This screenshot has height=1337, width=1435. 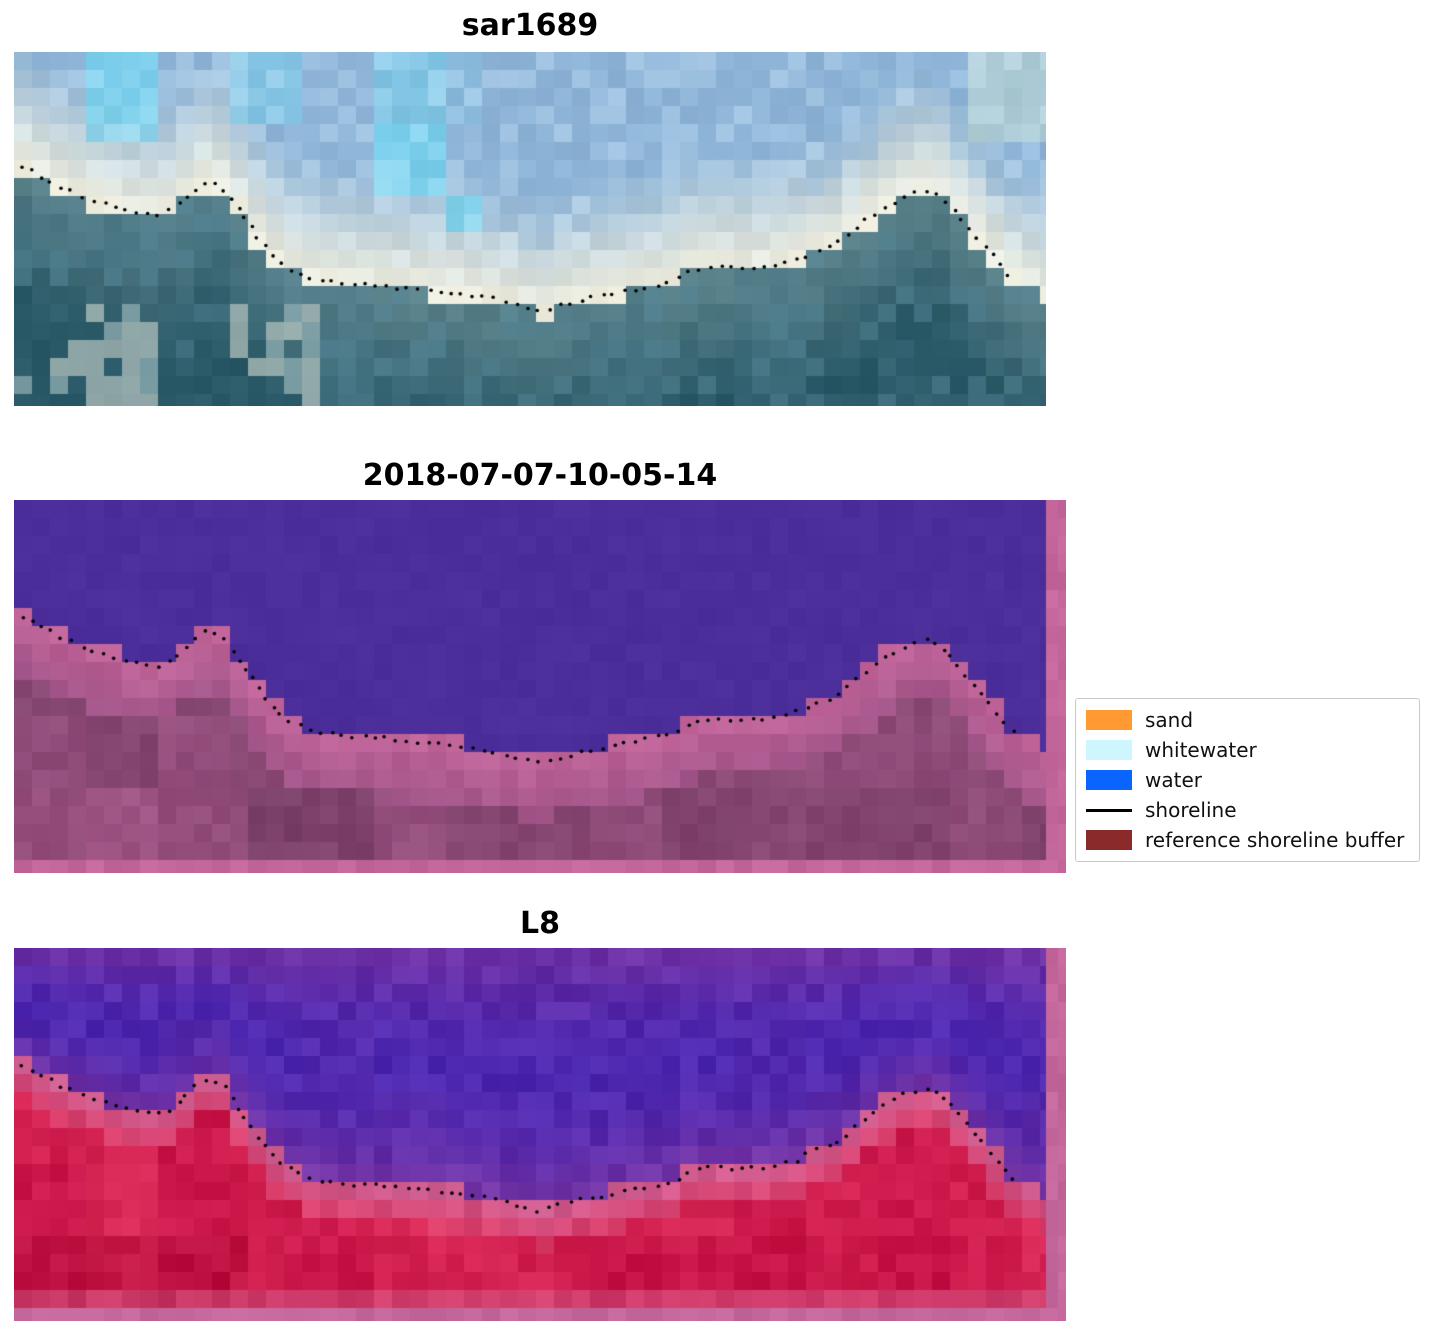 What do you see at coordinates (1201, 750) in the screenshot?
I see `legend-label-whitewater: whitewater` at bounding box center [1201, 750].